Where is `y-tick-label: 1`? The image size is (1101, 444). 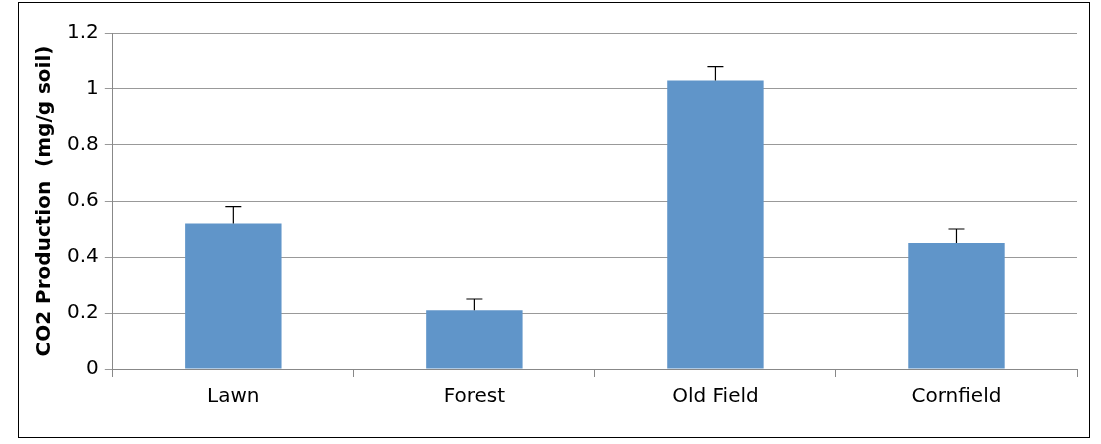
y-tick-label: 1 is located at coordinates (92, 87).